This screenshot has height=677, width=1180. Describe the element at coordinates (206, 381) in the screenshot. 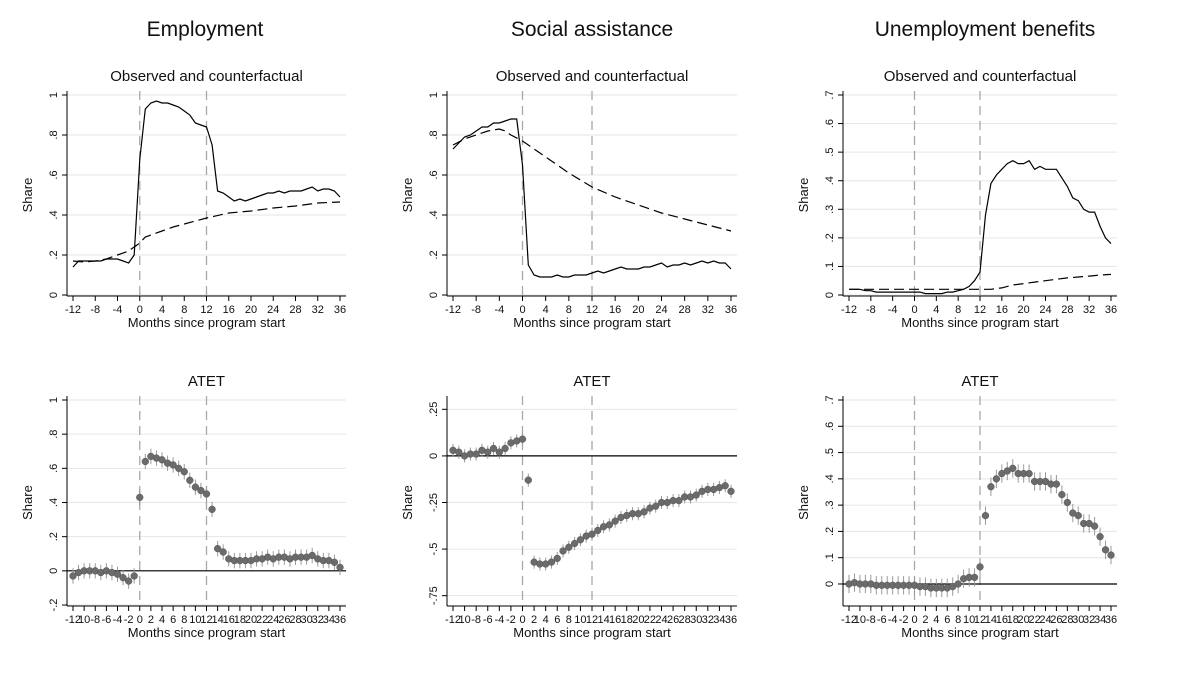

I see `panel-title: ATET` at that location.